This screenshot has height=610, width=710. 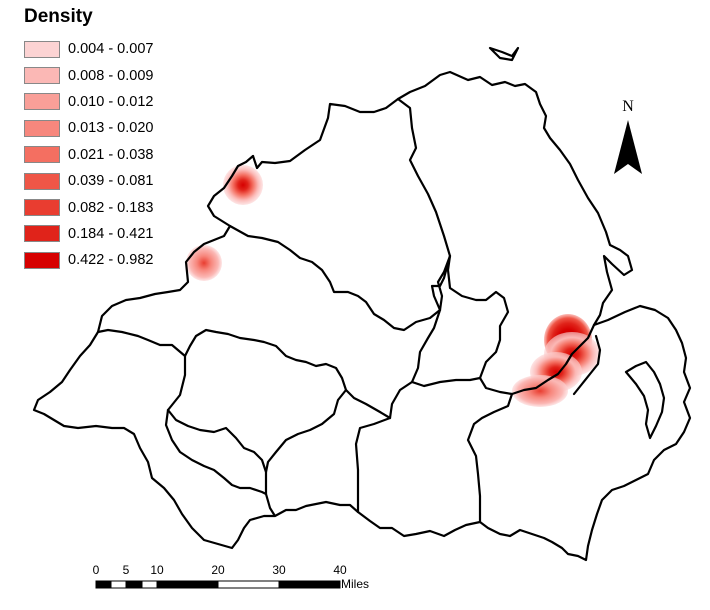 I want to click on legend-row: 0.004 - 0.007, so click(x=88, y=49).